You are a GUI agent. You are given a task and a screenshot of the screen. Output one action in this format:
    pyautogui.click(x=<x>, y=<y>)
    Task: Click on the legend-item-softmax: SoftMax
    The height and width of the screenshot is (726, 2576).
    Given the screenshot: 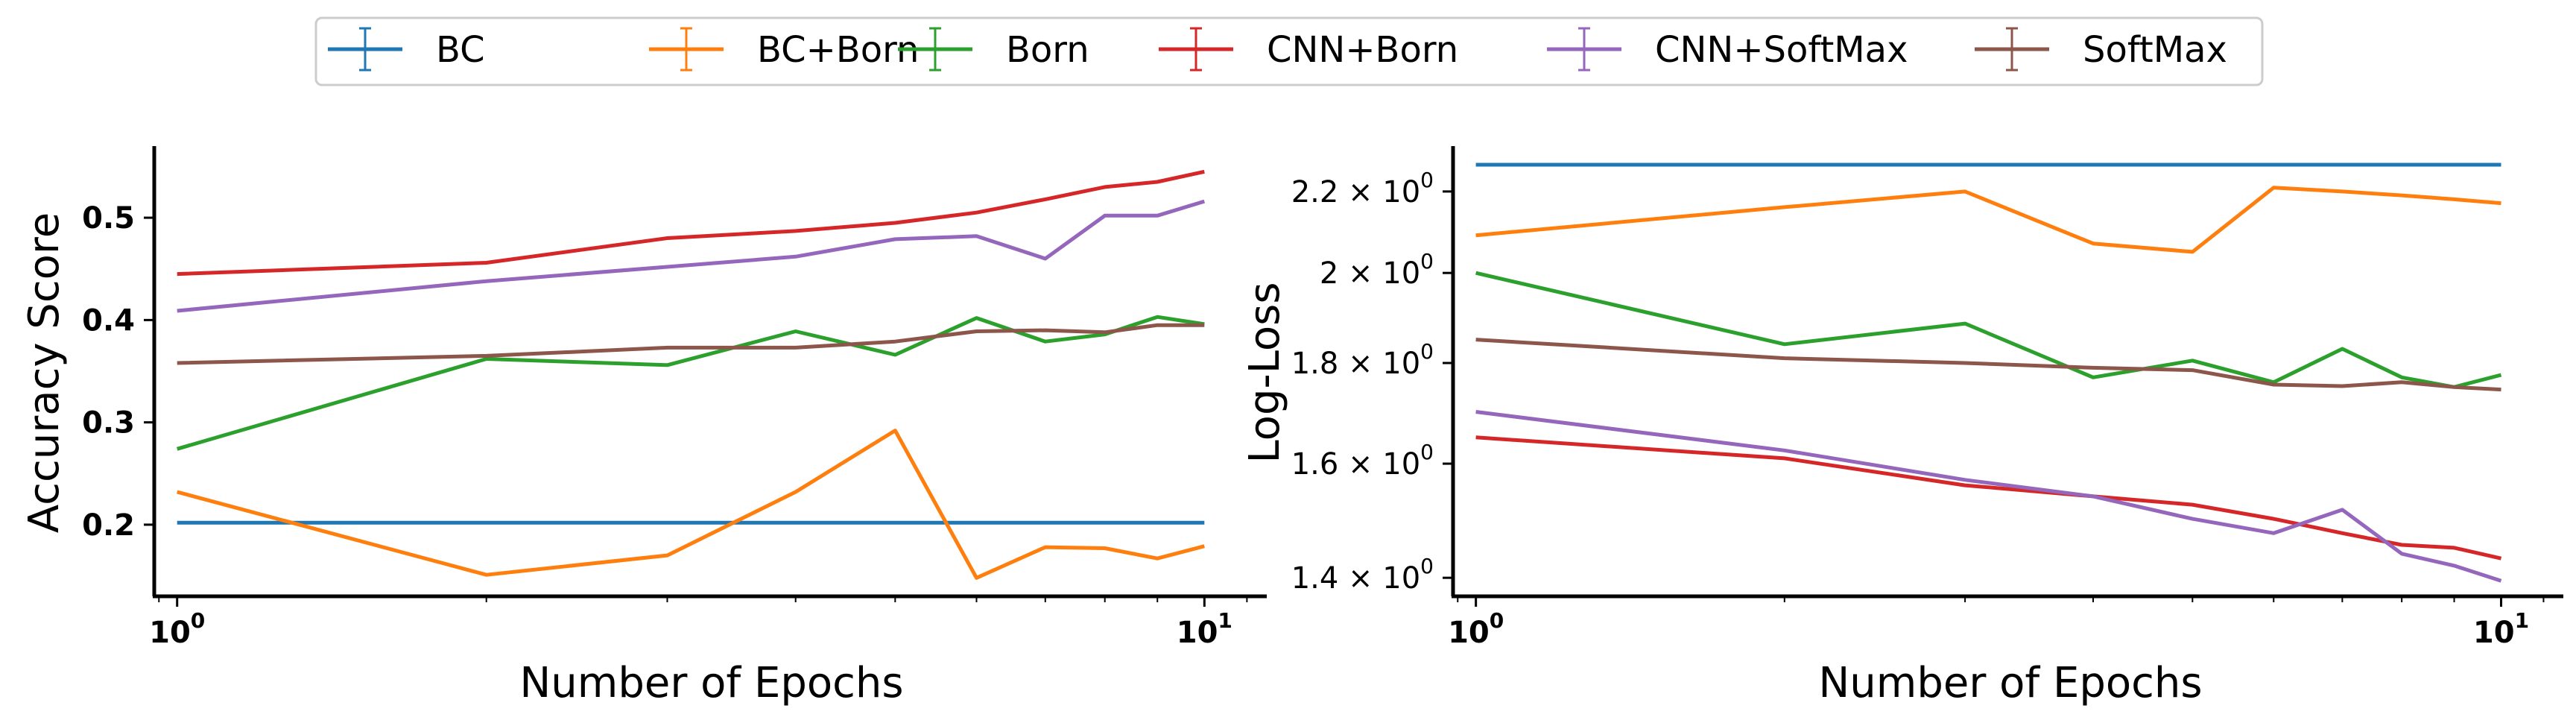 What is the action you would take?
    pyautogui.click(x=2101, y=49)
    